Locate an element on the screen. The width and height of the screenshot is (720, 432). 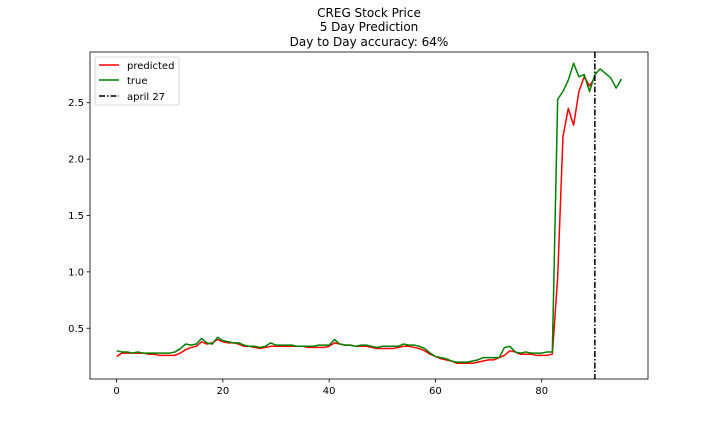
chart-title-line-3: Day to Day accuracy: 64% is located at coordinates (369, 42).